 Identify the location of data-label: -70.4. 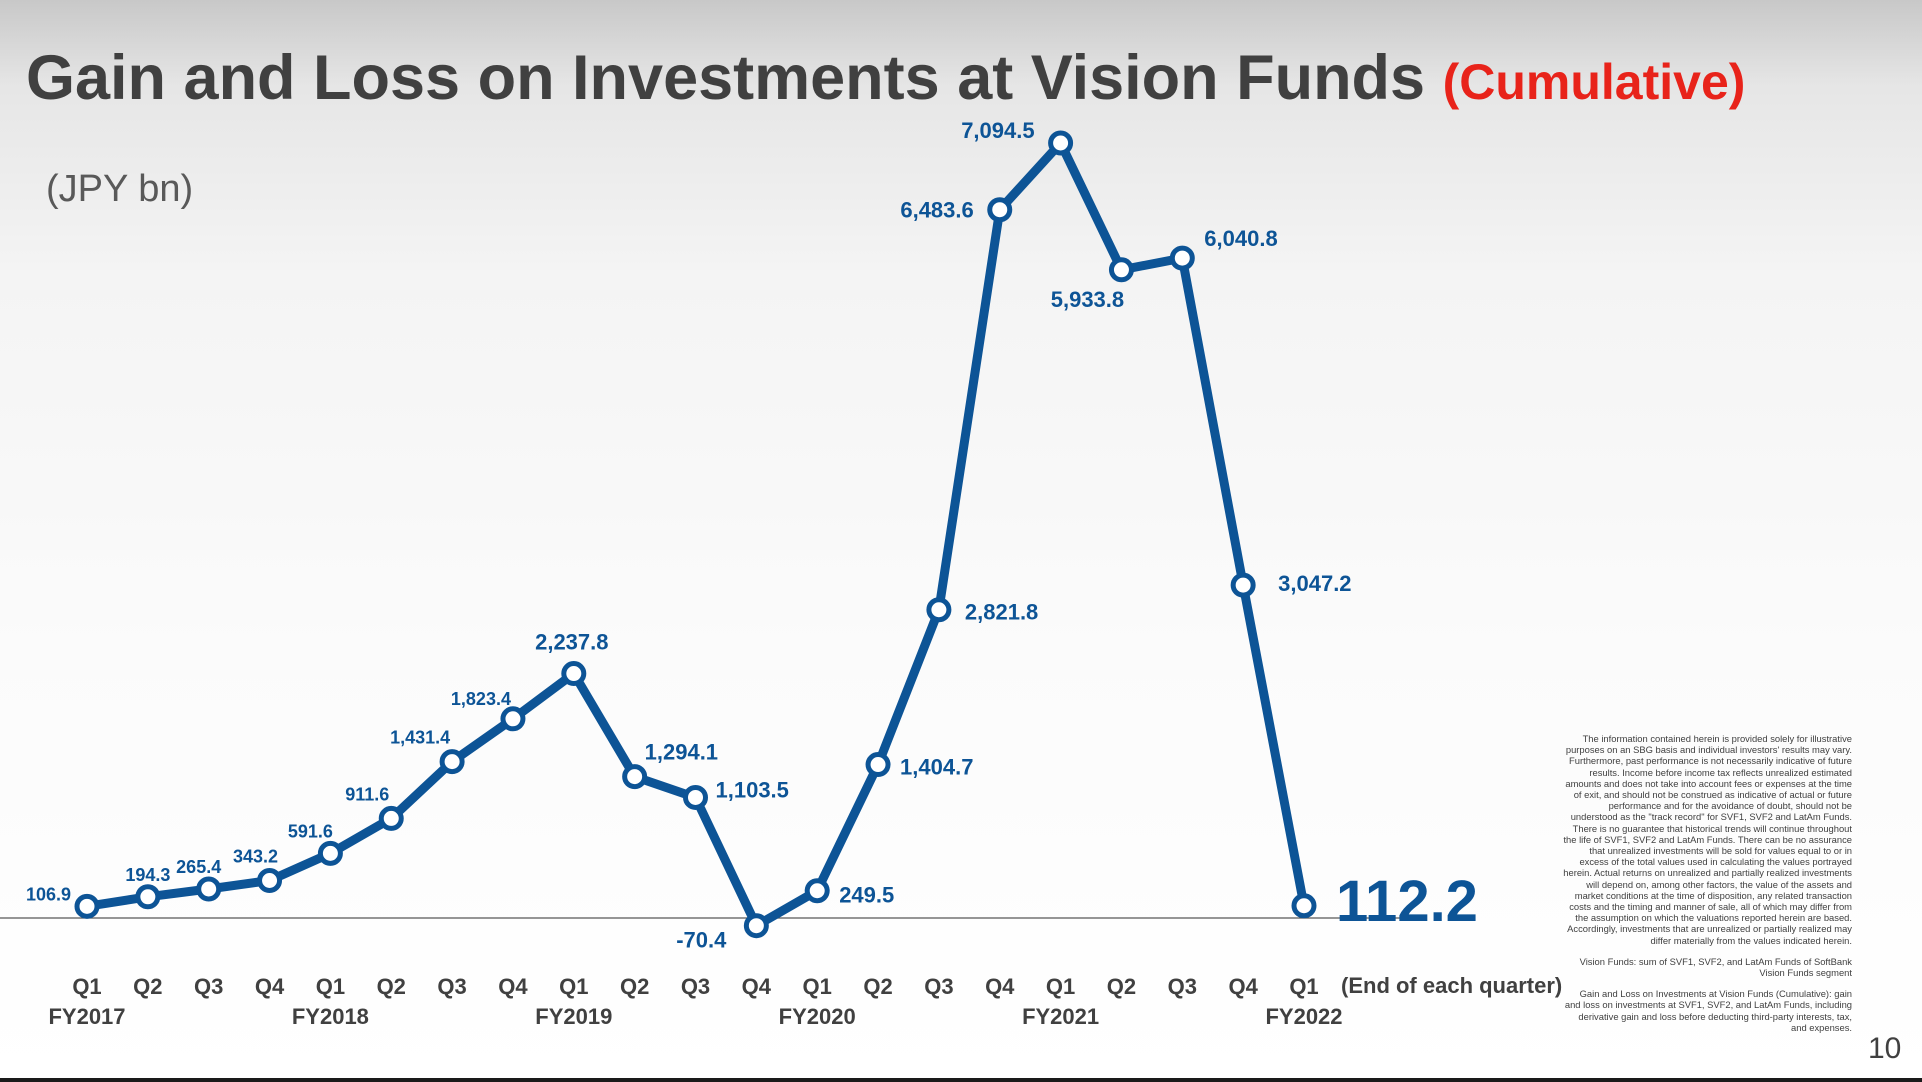
(701, 940).